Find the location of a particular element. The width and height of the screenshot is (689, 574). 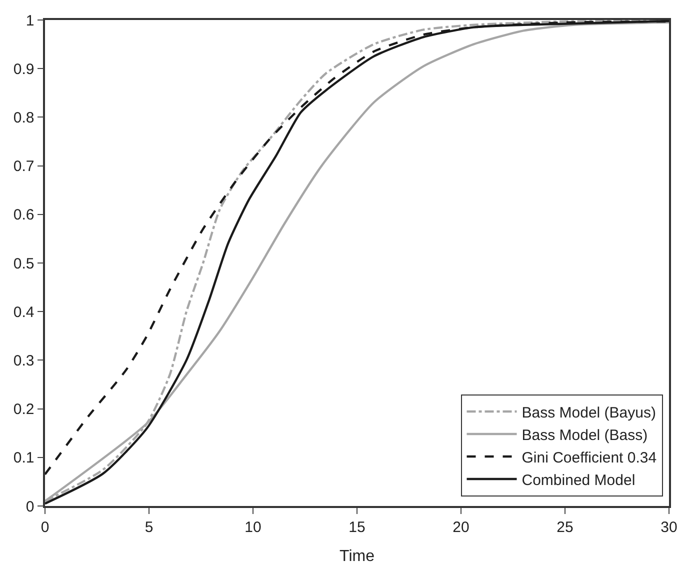

legend-label: Gini Coefficient 0.34 is located at coordinates (589, 457).